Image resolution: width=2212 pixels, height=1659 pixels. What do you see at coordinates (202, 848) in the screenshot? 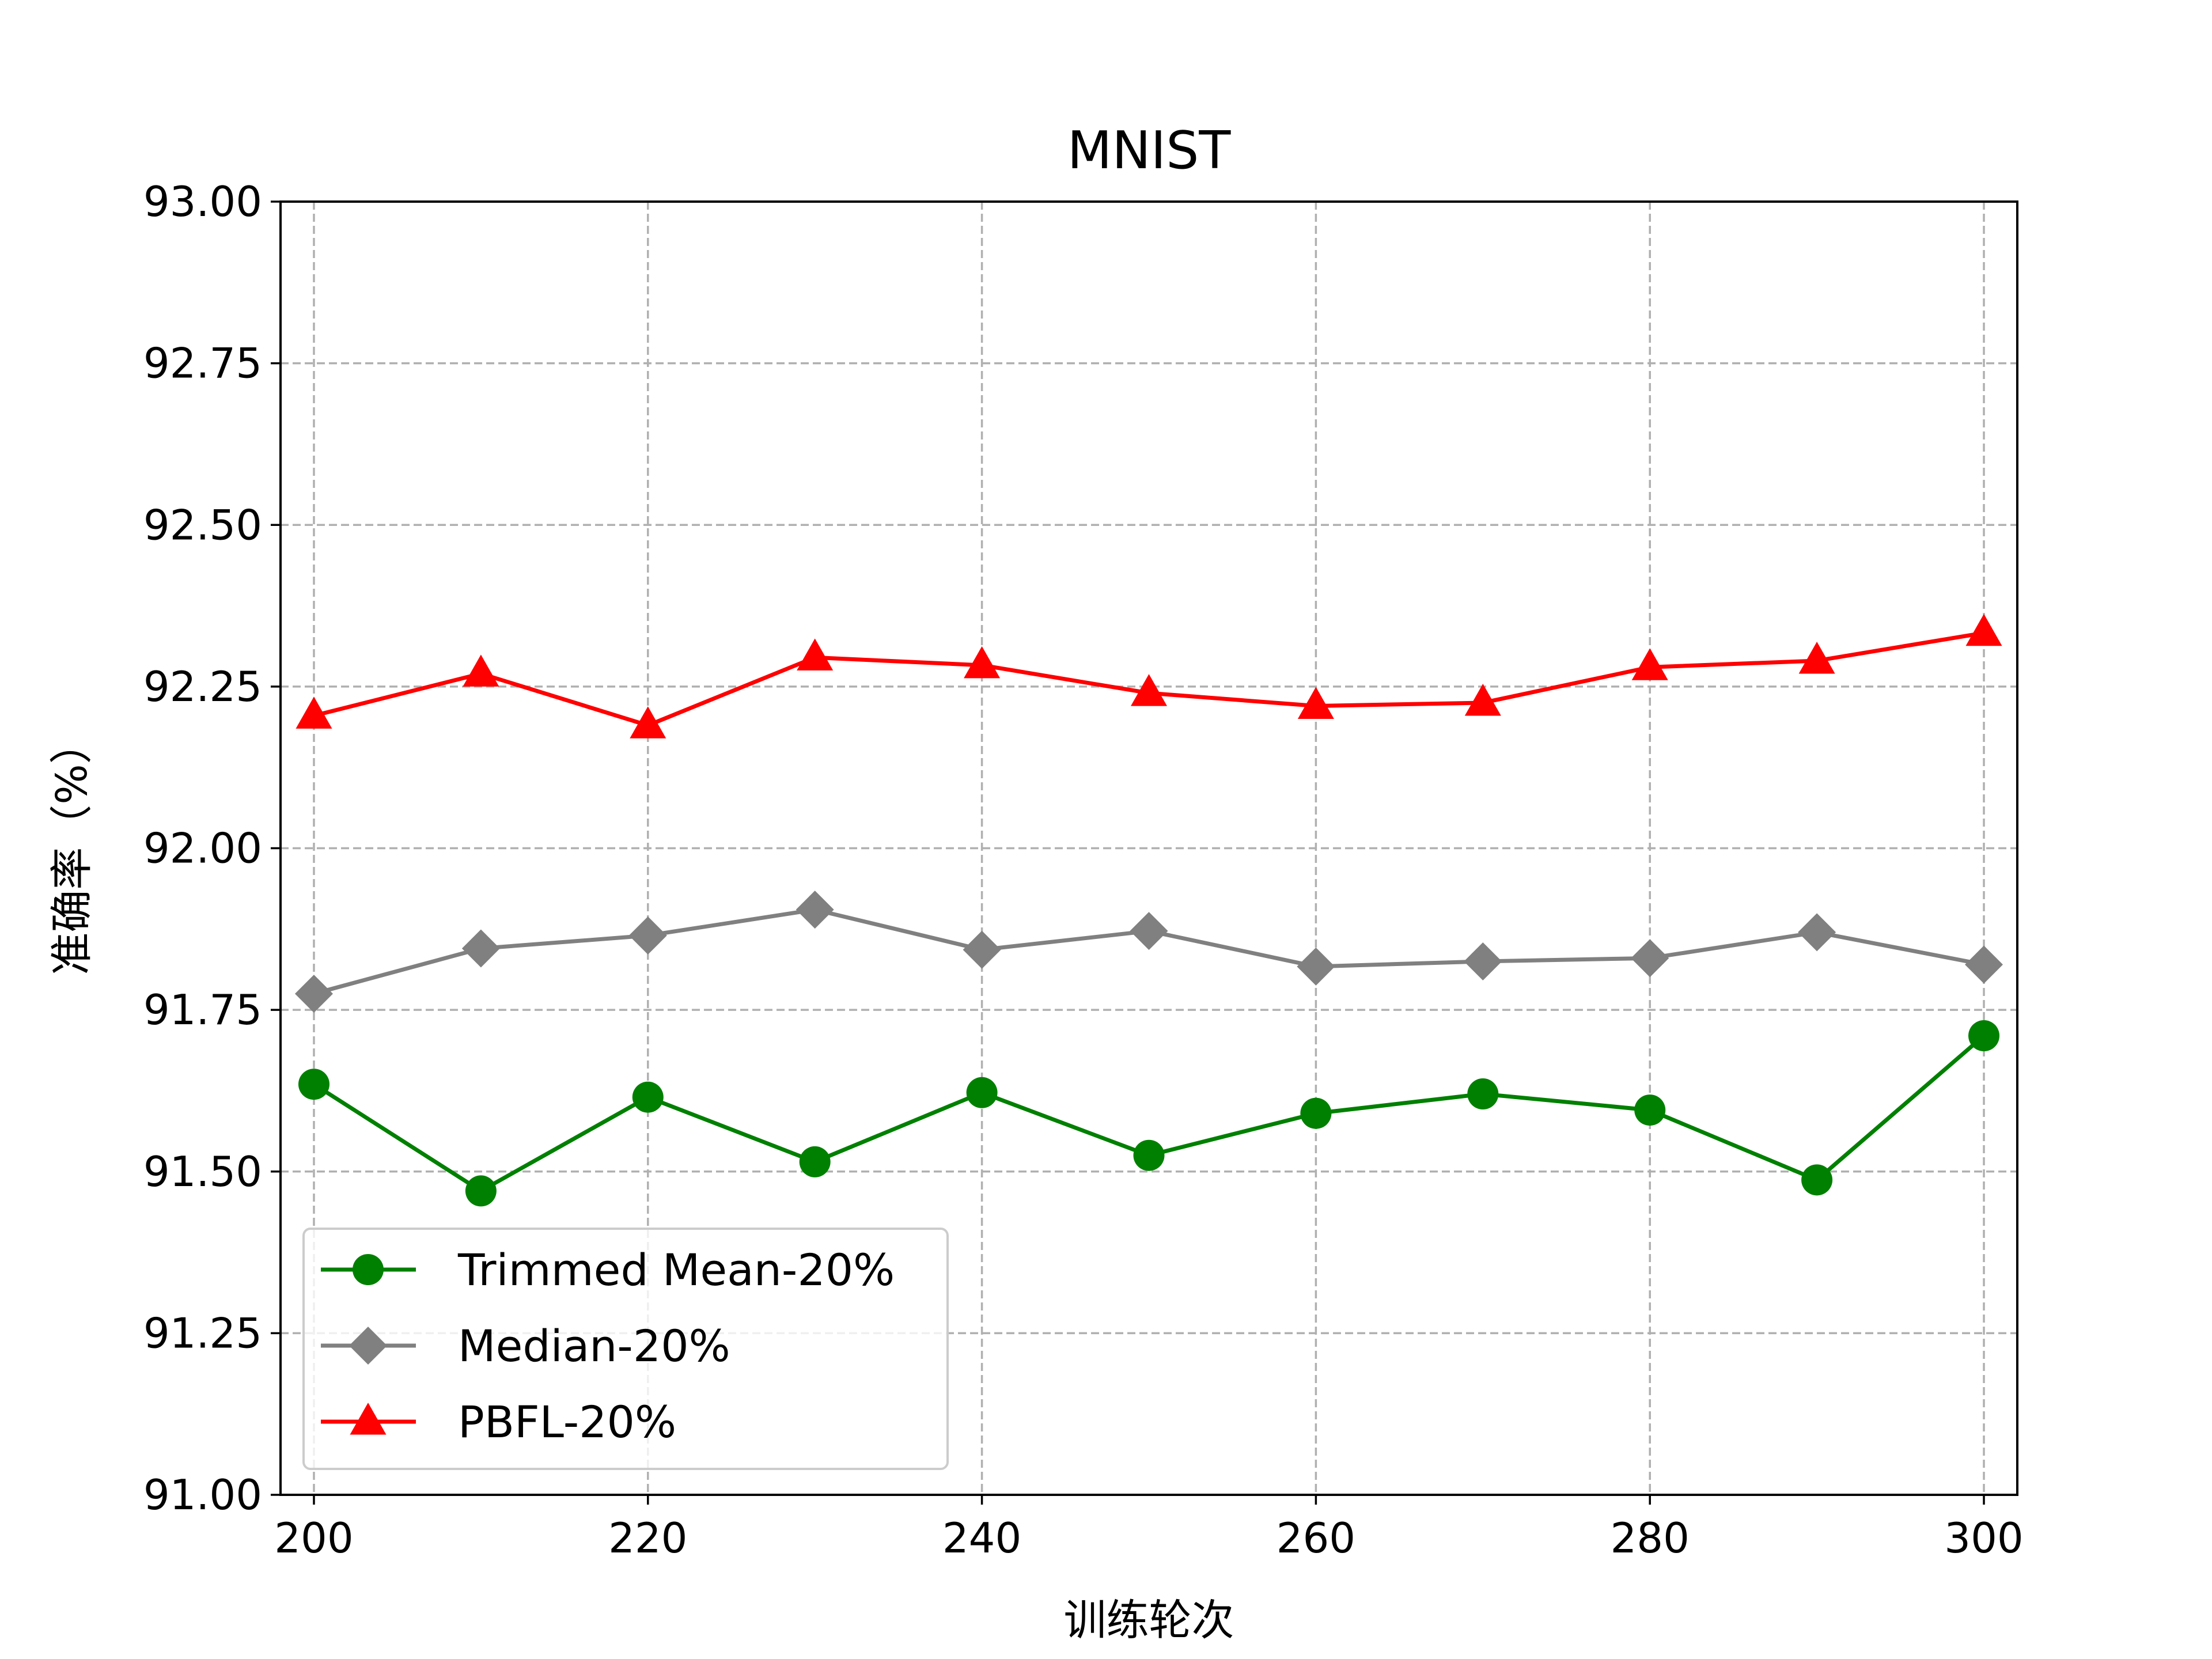
I see `y-tick-label: 92.00` at bounding box center [202, 848].